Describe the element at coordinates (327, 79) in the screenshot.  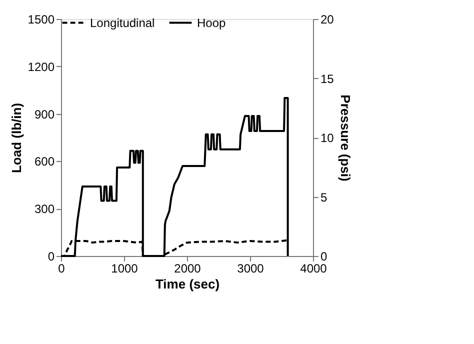
I see `y2-tick-label: 15` at that location.